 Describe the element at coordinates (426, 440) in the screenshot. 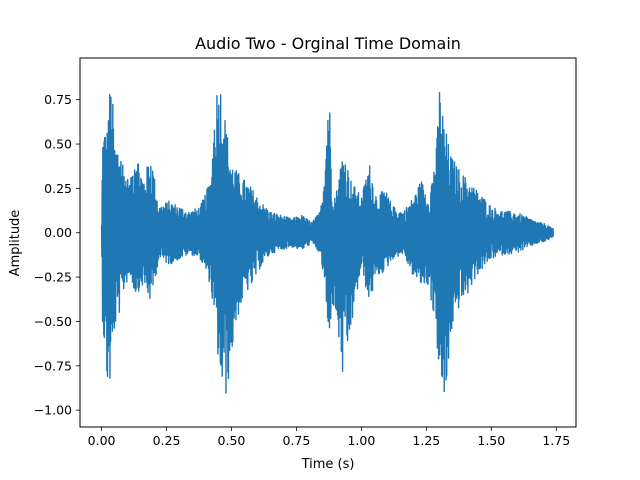

I see `x-tick-label: 1.25` at that location.